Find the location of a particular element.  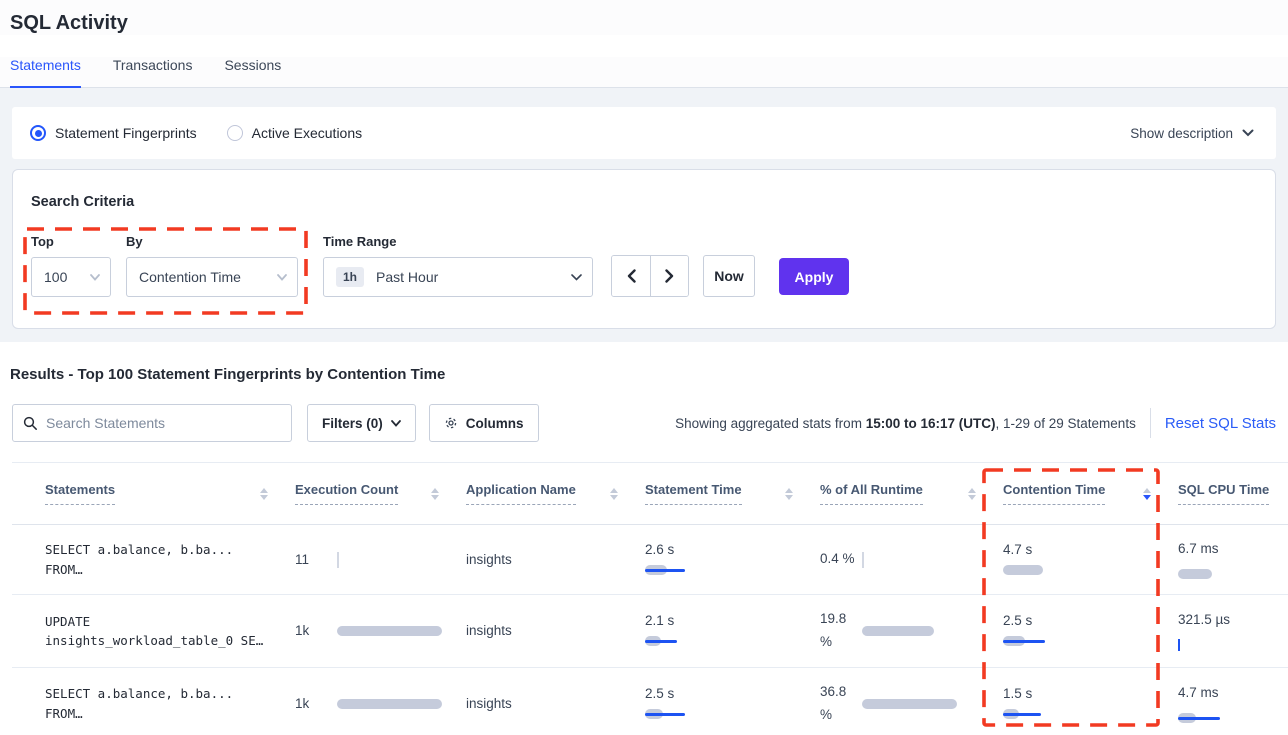

contention-time-cell: 1.5 s is located at coordinates (1079, 701).